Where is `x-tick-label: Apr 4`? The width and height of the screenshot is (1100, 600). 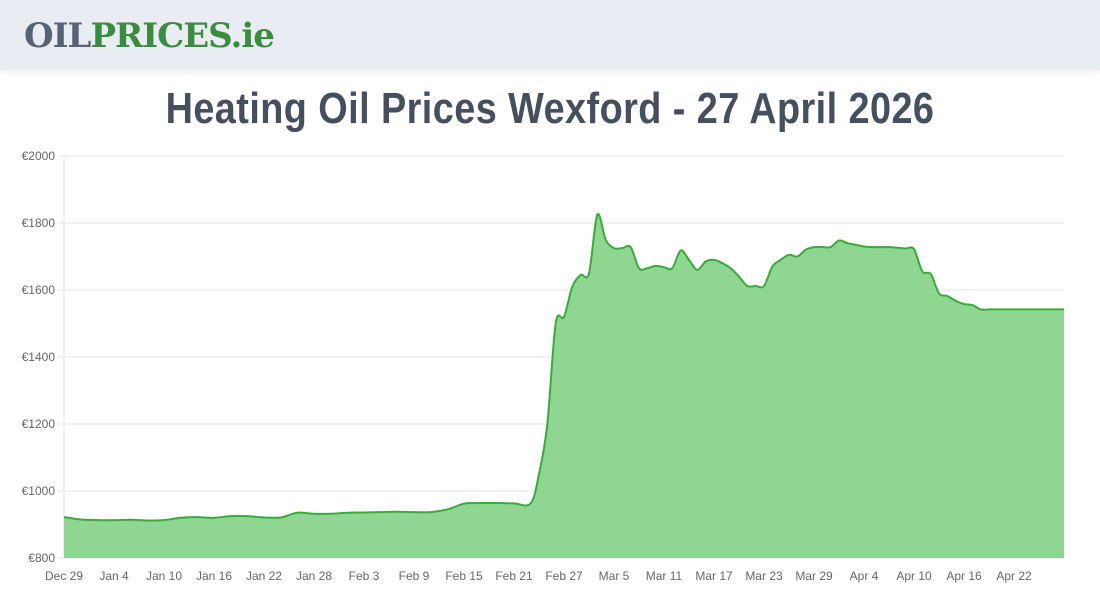 x-tick-label: Apr 4 is located at coordinates (864, 576).